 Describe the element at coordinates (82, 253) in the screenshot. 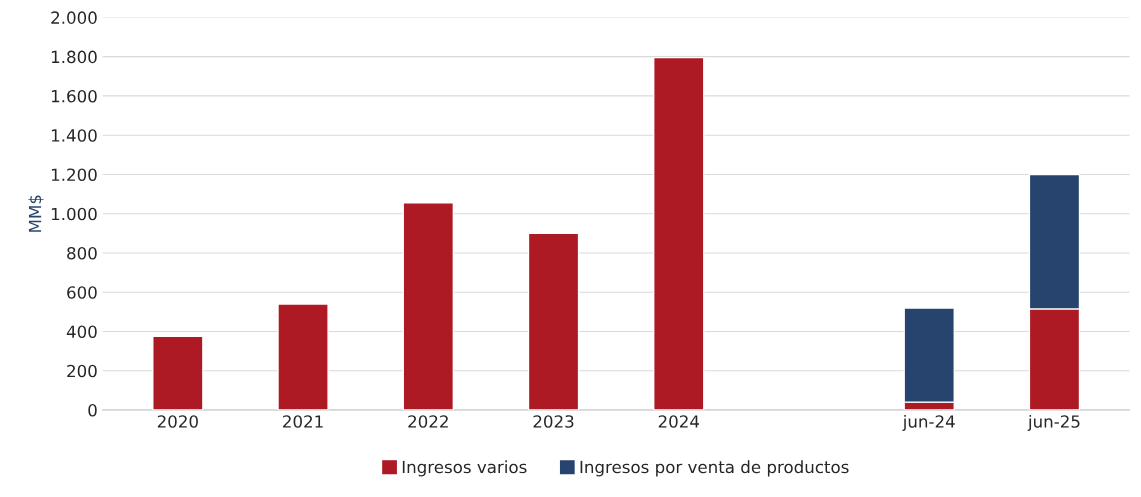

I see `y-tick-label: 800` at that location.